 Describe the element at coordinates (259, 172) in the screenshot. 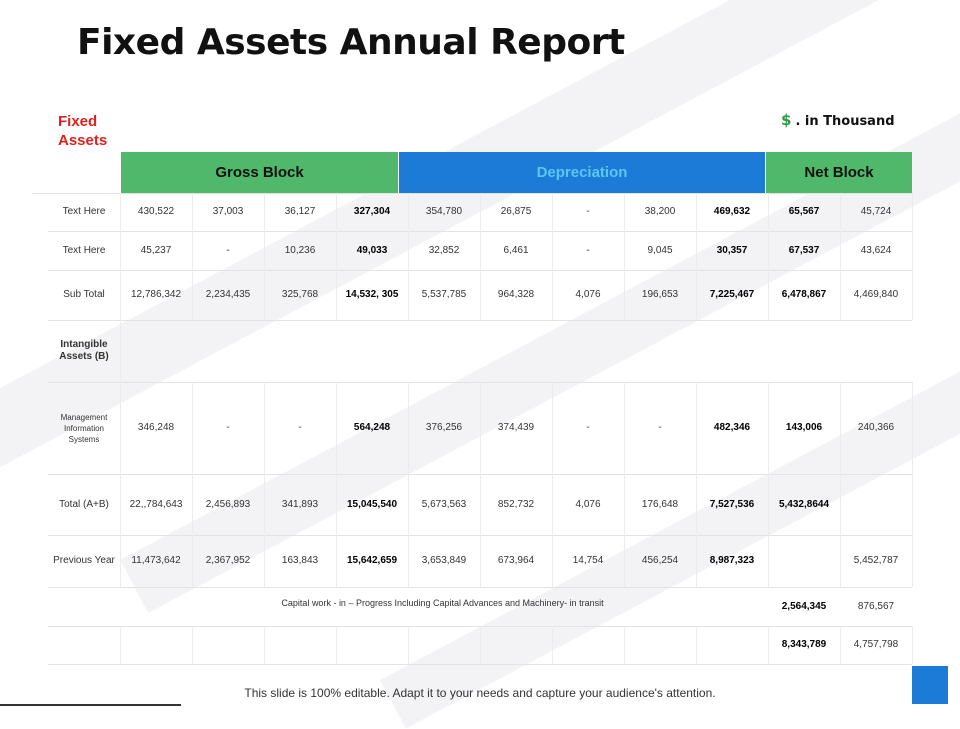

I see `gross-block-header: Gross Block` at that location.